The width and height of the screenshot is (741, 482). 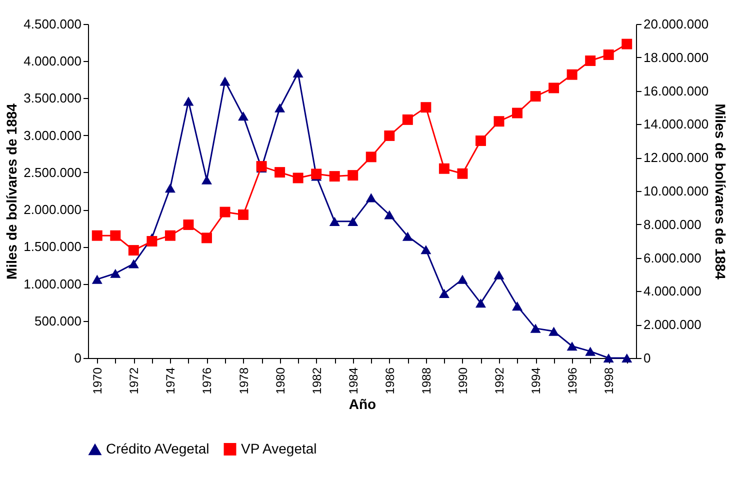 I want to click on y2-tick-label: 8.000.000, so click(x=673, y=224).